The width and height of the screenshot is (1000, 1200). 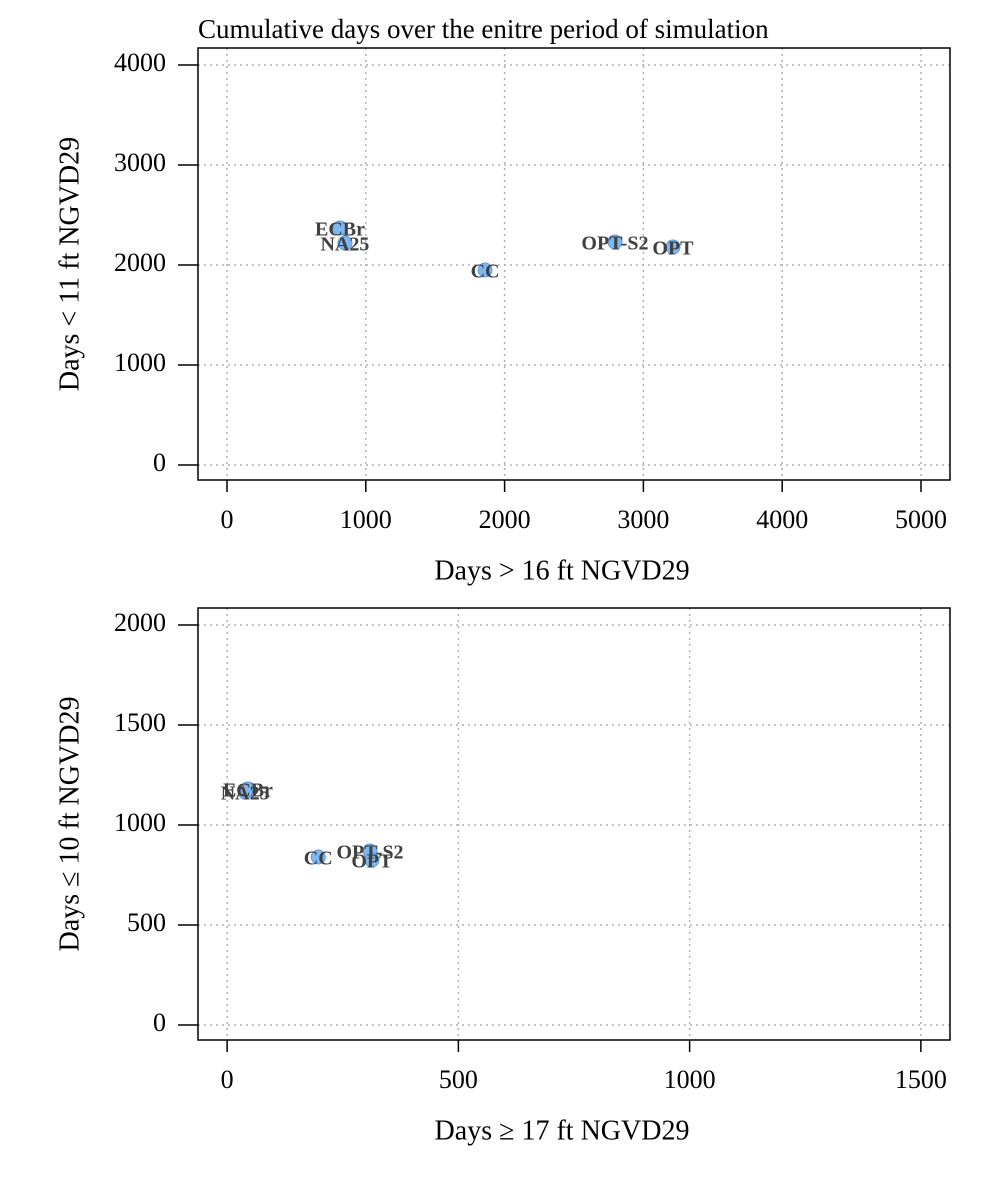 I want to click on x-tick-label: 1500, so click(x=921, y=1079).